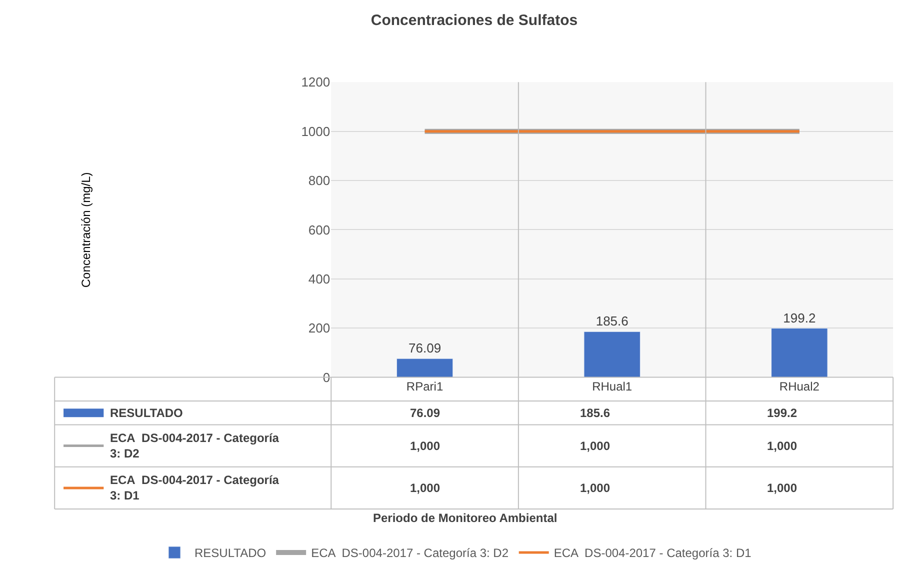 This screenshot has height=585, width=912. What do you see at coordinates (425, 386) in the screenshot?
I see `x-tick-label: RPari1` at bounding box center [425, 386].